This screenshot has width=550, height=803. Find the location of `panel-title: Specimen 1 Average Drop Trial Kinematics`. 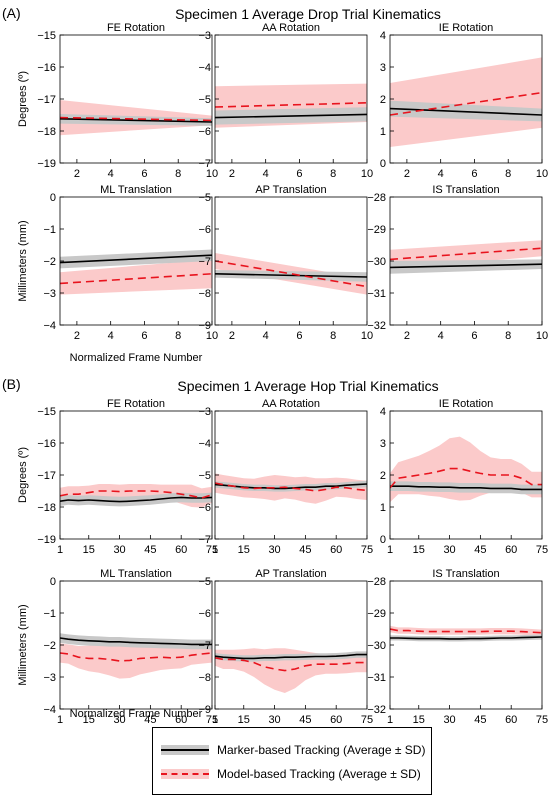

panel-title: Specimen 1 Average Drop Trial Kinematics is located at coordinates (308, 14).